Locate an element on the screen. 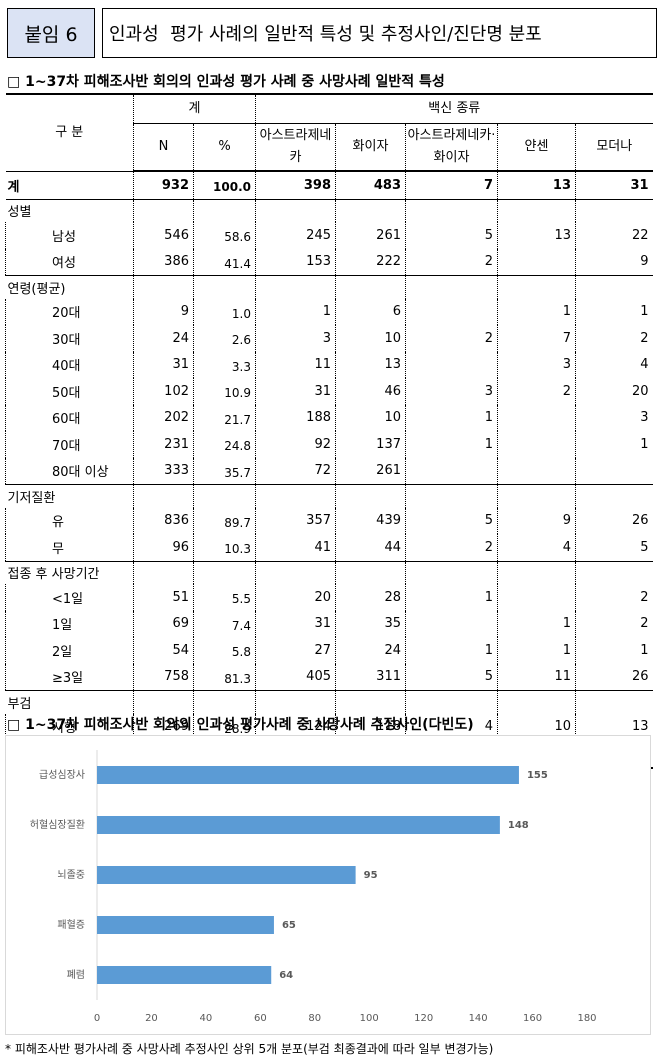 This screenshot has height=1058, width=663. cell: 5.8 is located at coordinates (224, 650).